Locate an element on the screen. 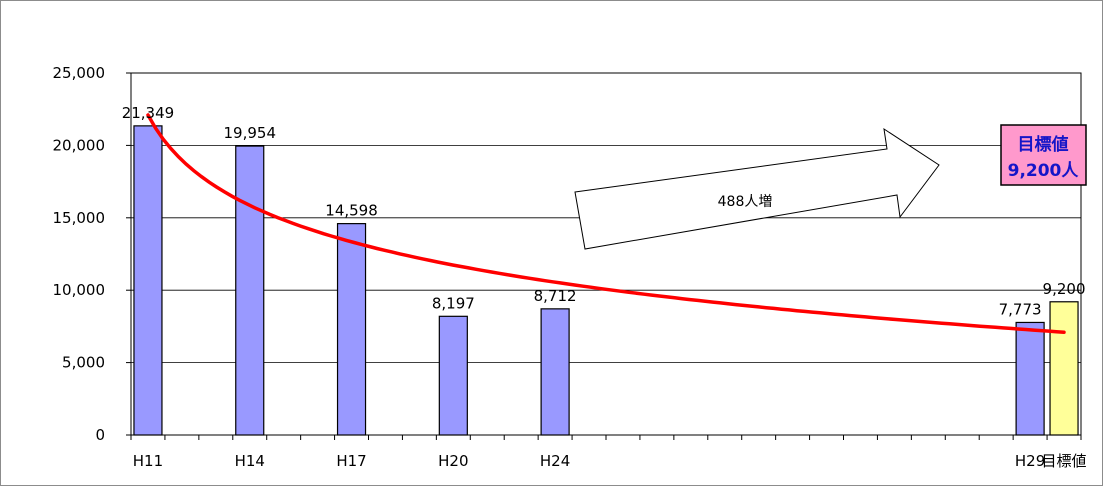 The width and height of the screenshot is (1103, 486). data-label: 21,349 is located at coordinates (148, 113).